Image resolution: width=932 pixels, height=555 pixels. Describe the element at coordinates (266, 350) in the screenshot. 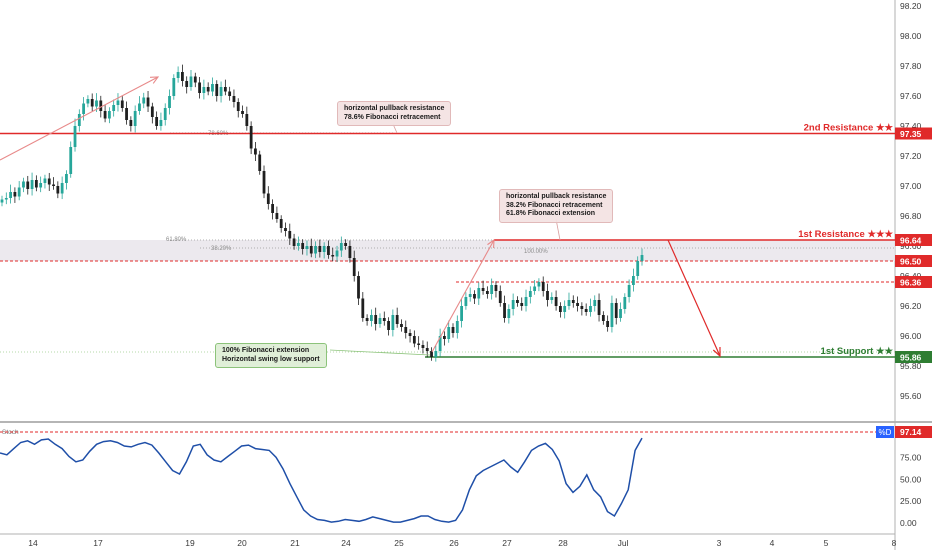

I see `callout-line: 100% Fibonacci extension` at that location.